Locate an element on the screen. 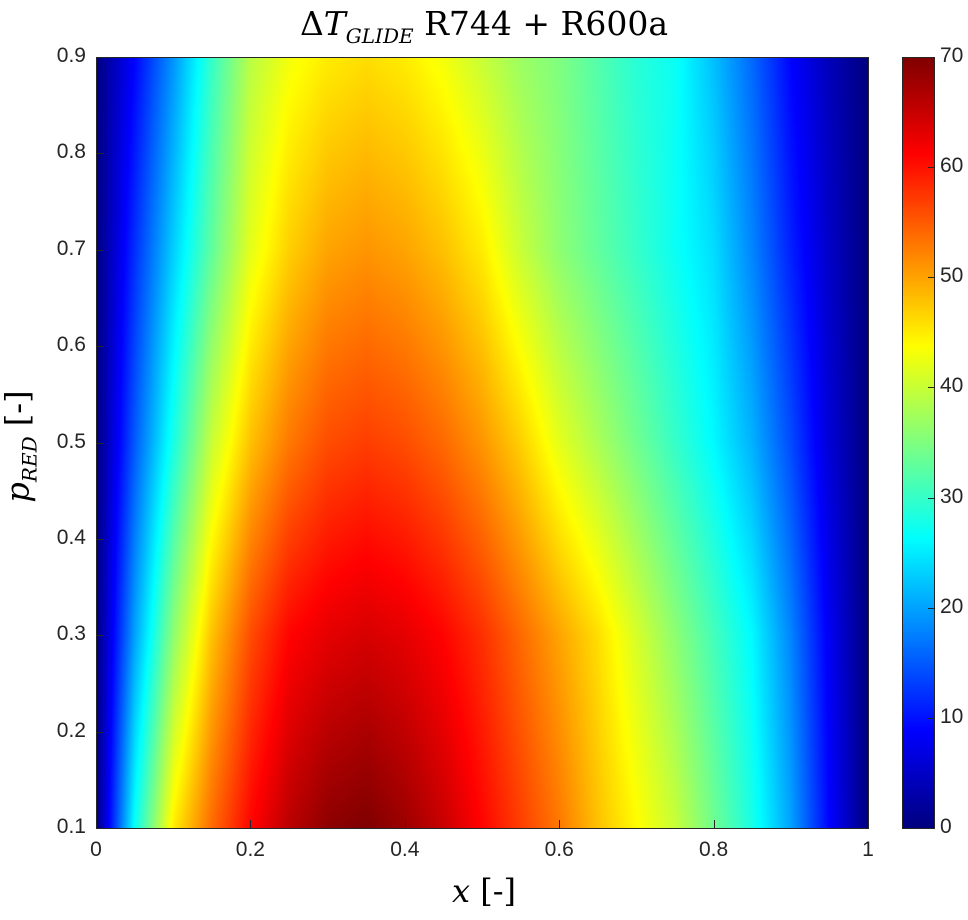  y-axis-label: pRED [-] is located at coordinates (21, 447).